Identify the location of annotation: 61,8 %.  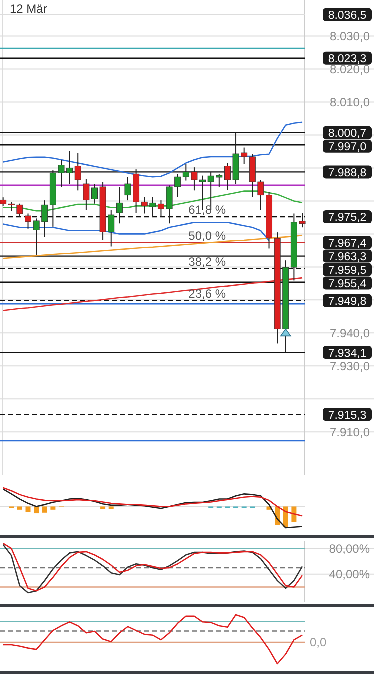
(207, 210).